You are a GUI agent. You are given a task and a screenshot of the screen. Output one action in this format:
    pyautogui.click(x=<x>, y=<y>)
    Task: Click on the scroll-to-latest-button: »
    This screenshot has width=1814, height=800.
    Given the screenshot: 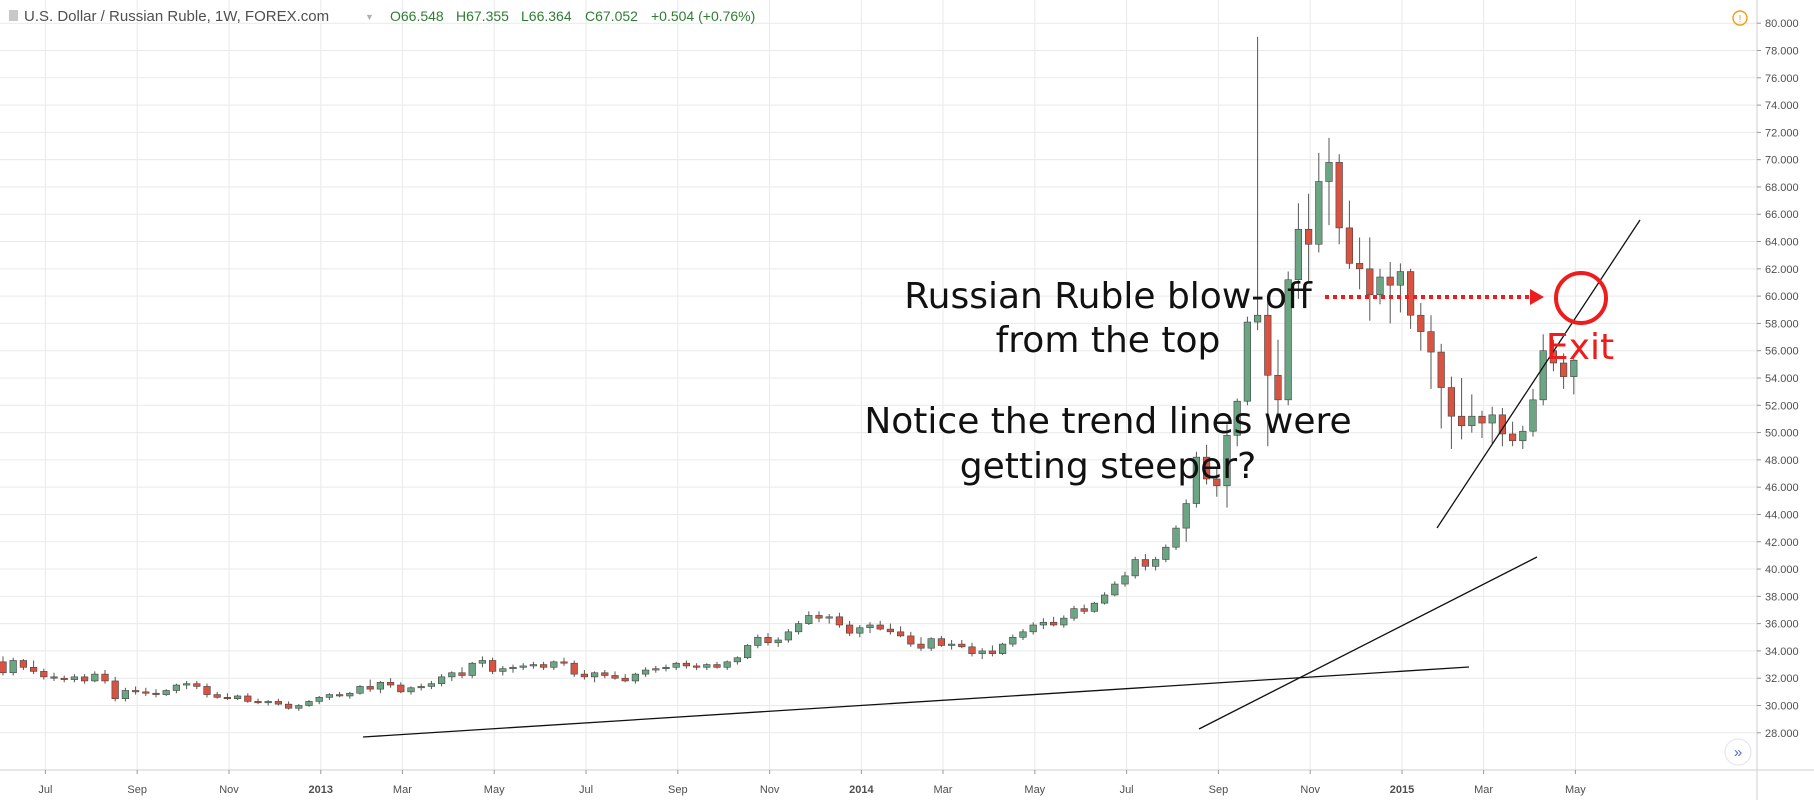 What is the action you would take?
    pyautogui.click(x=1738, y=752)
    